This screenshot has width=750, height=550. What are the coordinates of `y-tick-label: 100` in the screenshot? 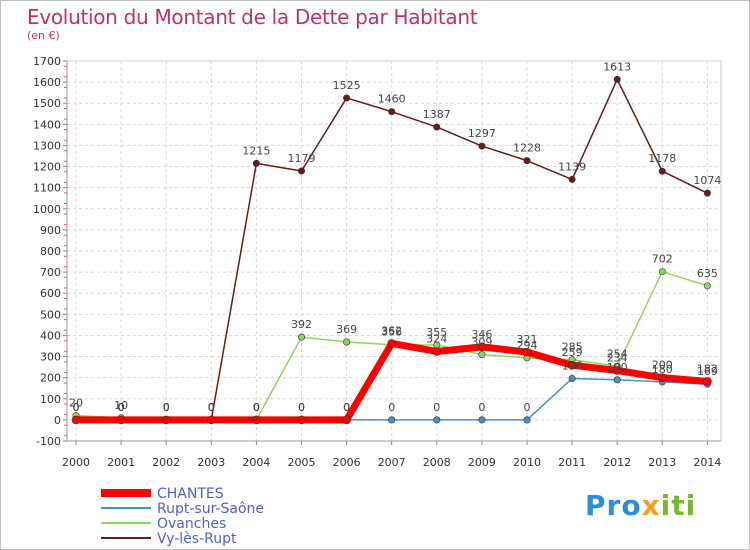 It's located at (50, 399).